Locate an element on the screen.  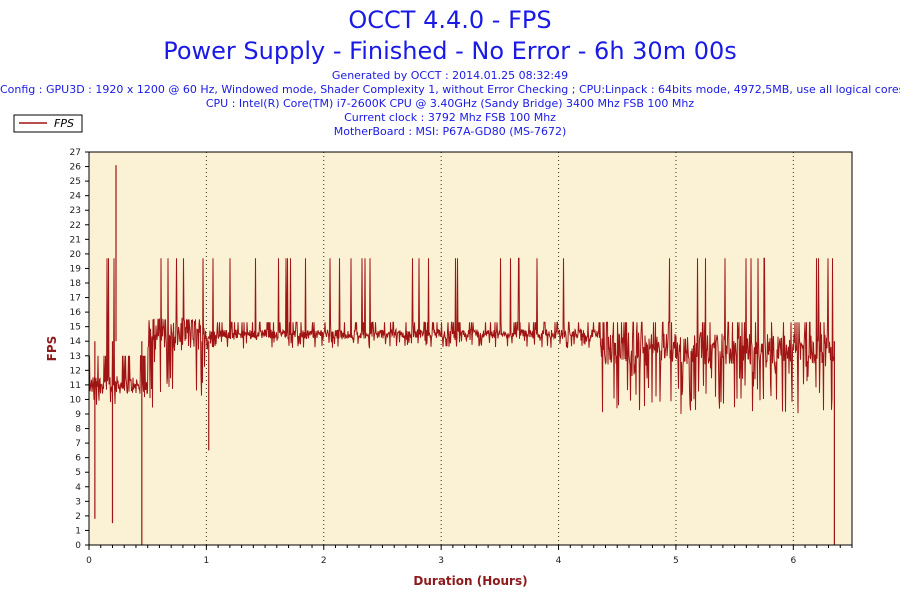
y-tick-label: 17 is located at coordinates (75, 299).